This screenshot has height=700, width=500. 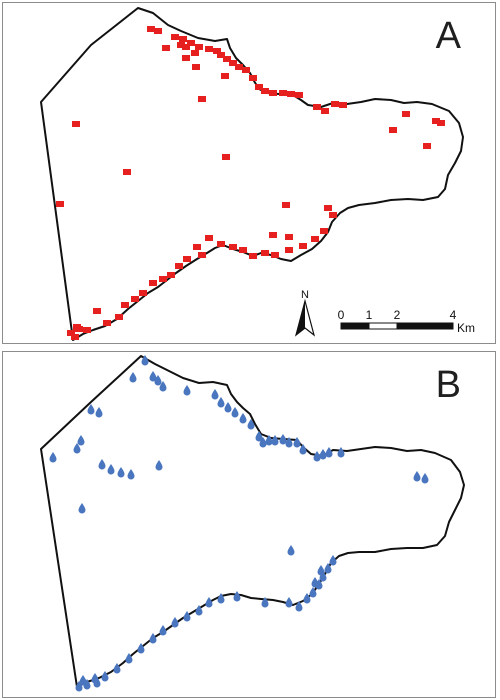 I want to click on panel-label-b: B, so click(x=448, y=385).